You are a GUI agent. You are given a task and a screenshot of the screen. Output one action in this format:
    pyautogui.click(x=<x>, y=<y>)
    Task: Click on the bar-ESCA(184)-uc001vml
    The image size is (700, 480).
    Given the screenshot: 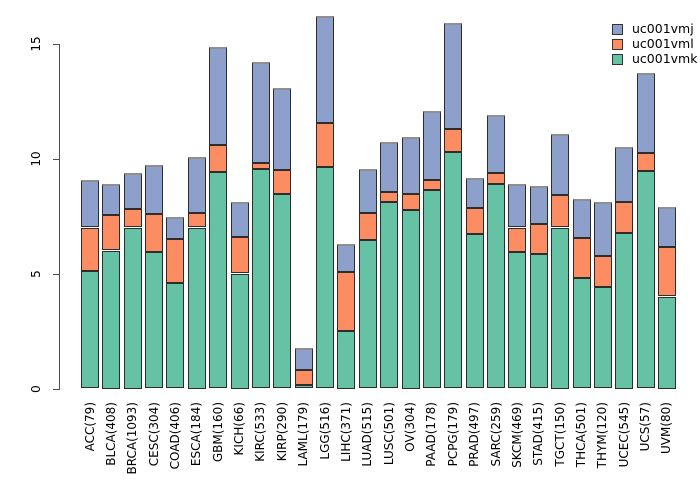 What is the action you would take?
    pyautogui.click(x=196, y=220)
    